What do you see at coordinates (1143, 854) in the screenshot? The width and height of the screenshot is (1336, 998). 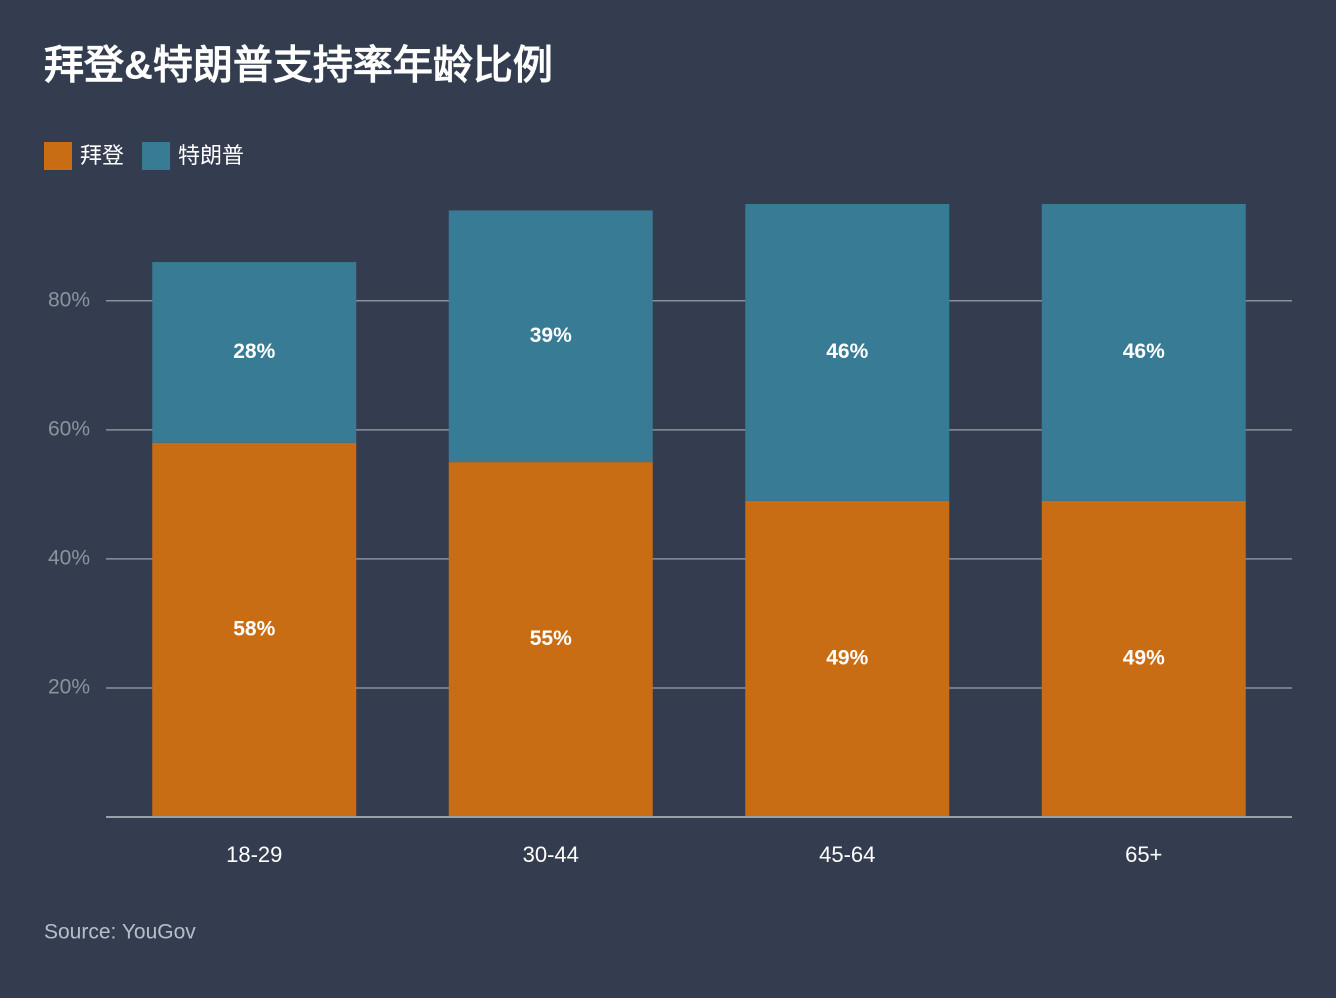 I see `x-tick-label: 65+` at bounding box center [1143, 854].